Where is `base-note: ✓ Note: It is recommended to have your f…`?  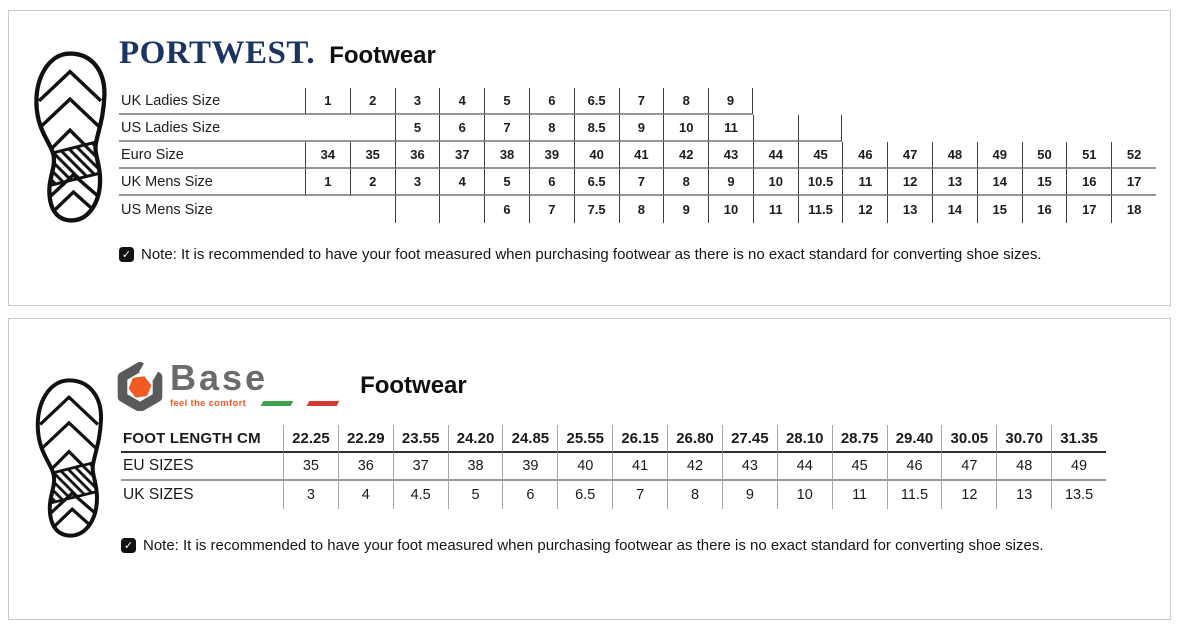 base-note: ✓ Note: It is recommended to have your f… is located at coordinates (582, 545).